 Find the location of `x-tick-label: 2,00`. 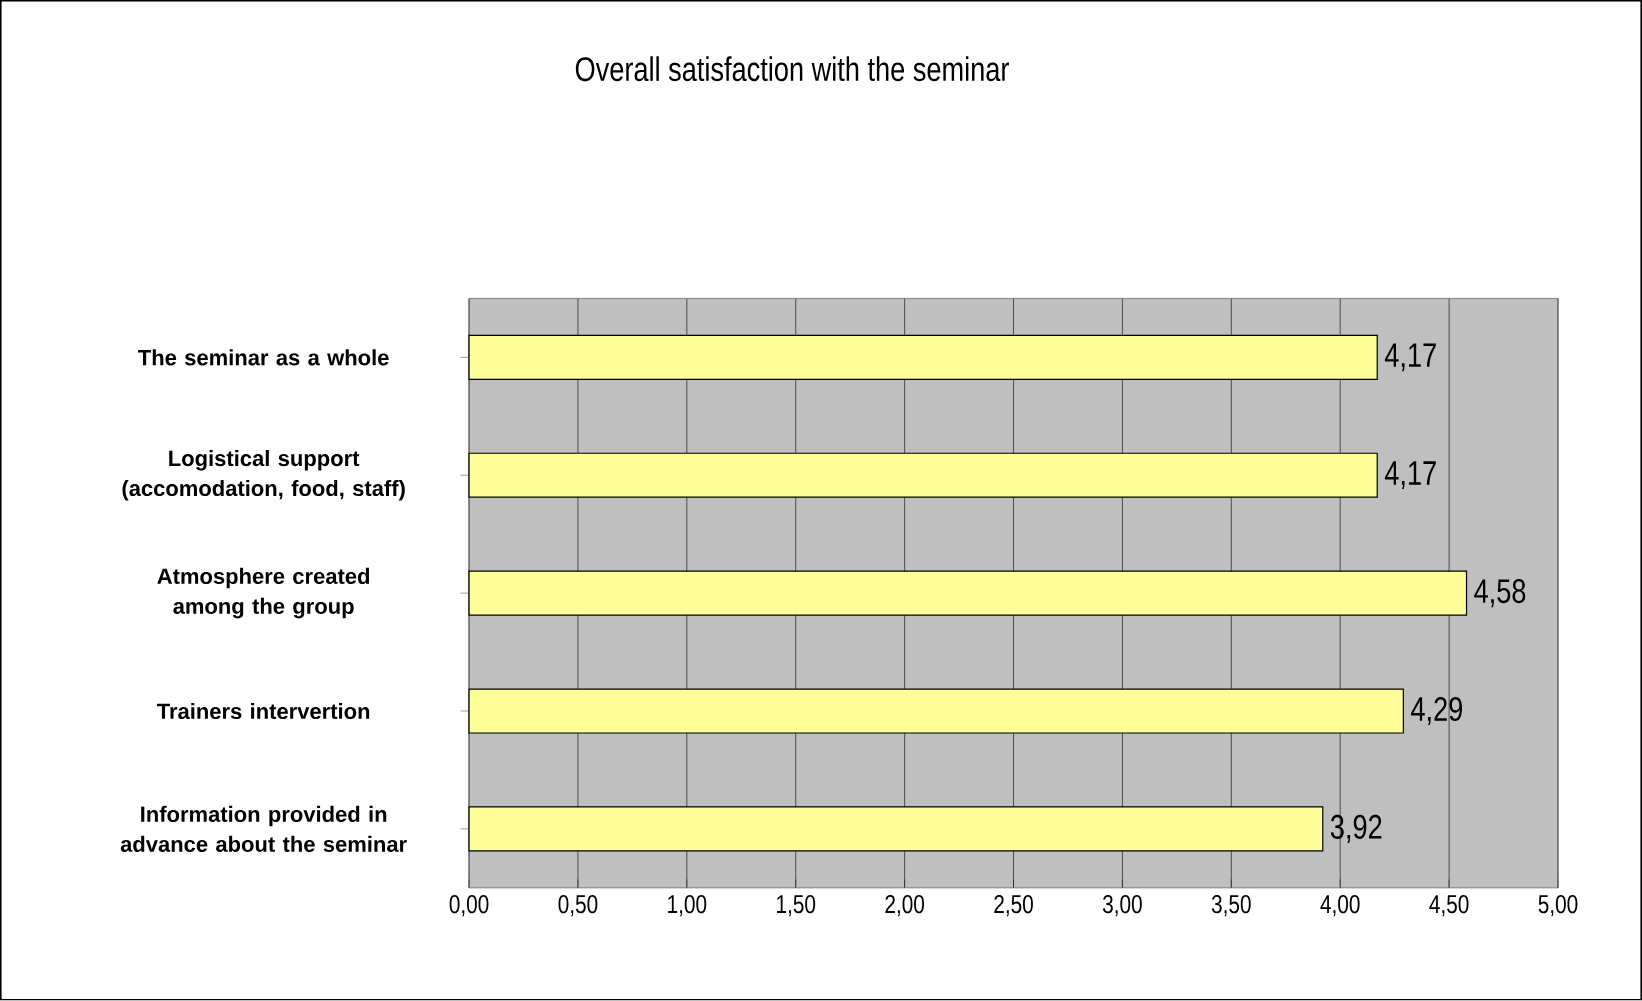

x-tick-label: 2,00 is located at coordinates (905, 906).